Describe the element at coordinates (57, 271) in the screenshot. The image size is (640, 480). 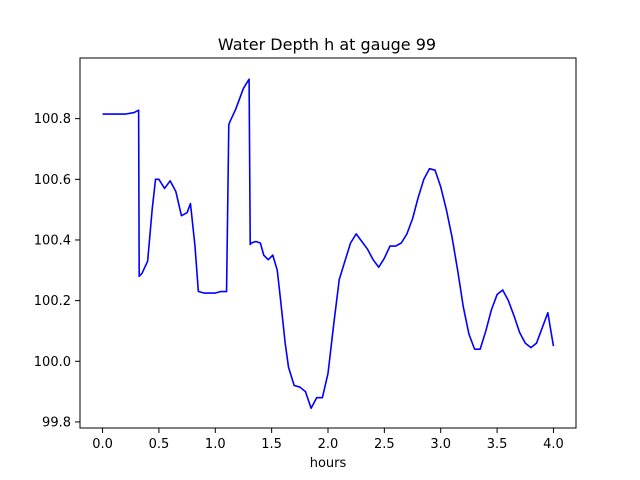
I see `y-axis: 99.8 100.0 100.2 100.4 100.6 100.8` at that location.